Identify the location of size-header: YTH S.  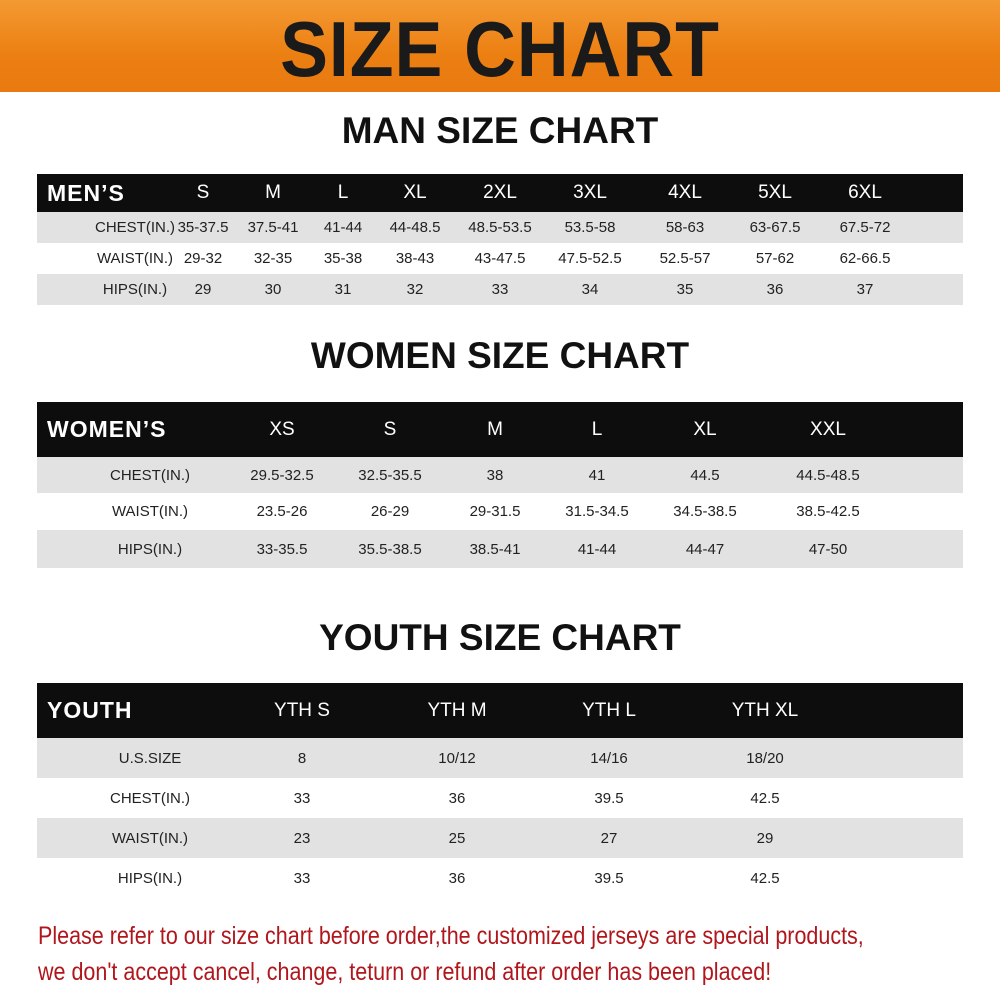
(302, 710).